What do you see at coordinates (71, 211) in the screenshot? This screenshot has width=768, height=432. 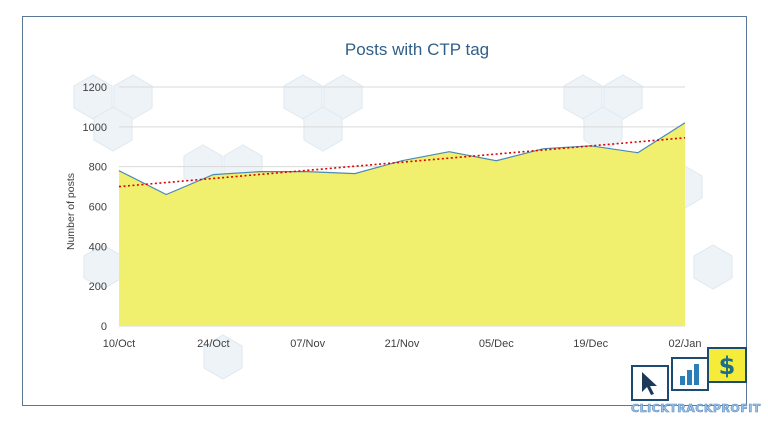 I see `y-axis-title: Number of posts` at bounding box center [71, 211].